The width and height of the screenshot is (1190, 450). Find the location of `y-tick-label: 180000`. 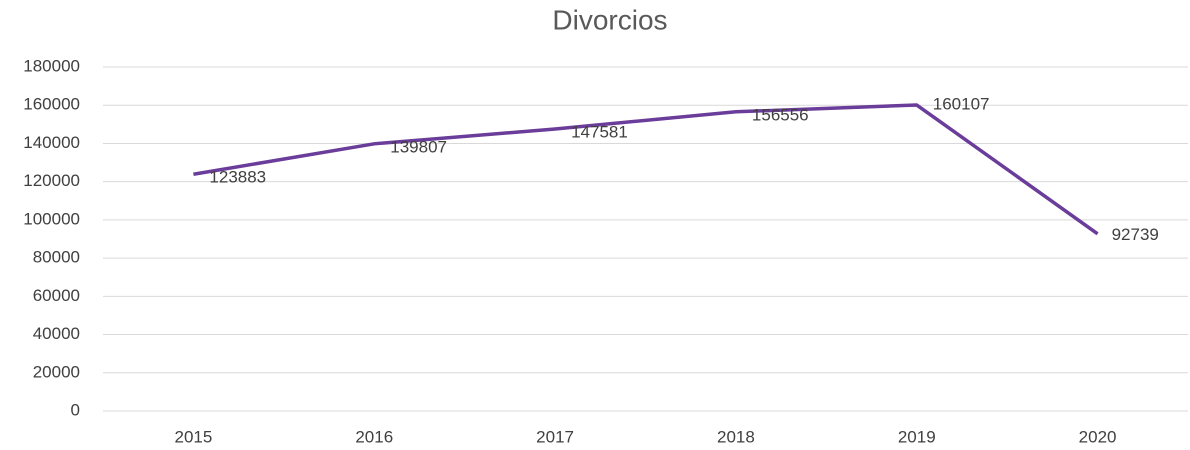

y-tick-label: 180000 is located at coordinates (51, 65).